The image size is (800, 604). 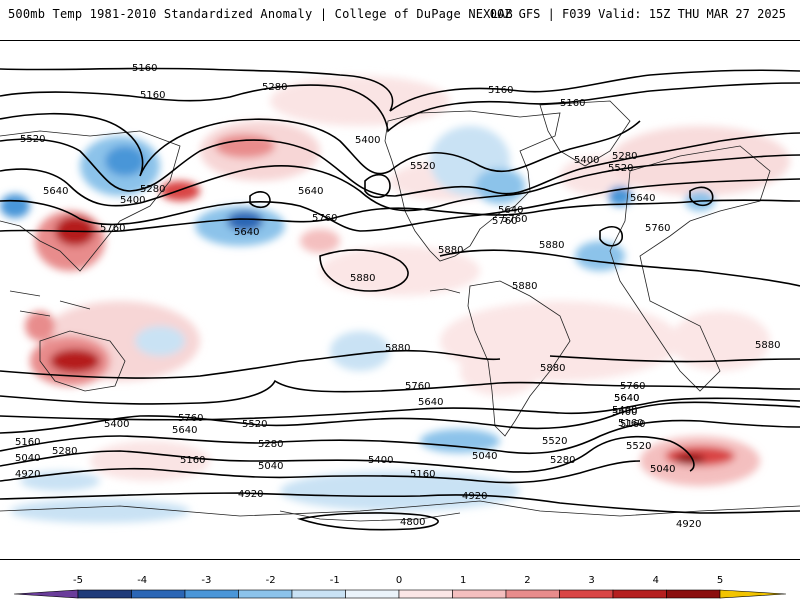 What do you see at coordinates (46, 594) in the screenshot?
I see `colorbar-min-arrow` at bounding box center [46, 594].